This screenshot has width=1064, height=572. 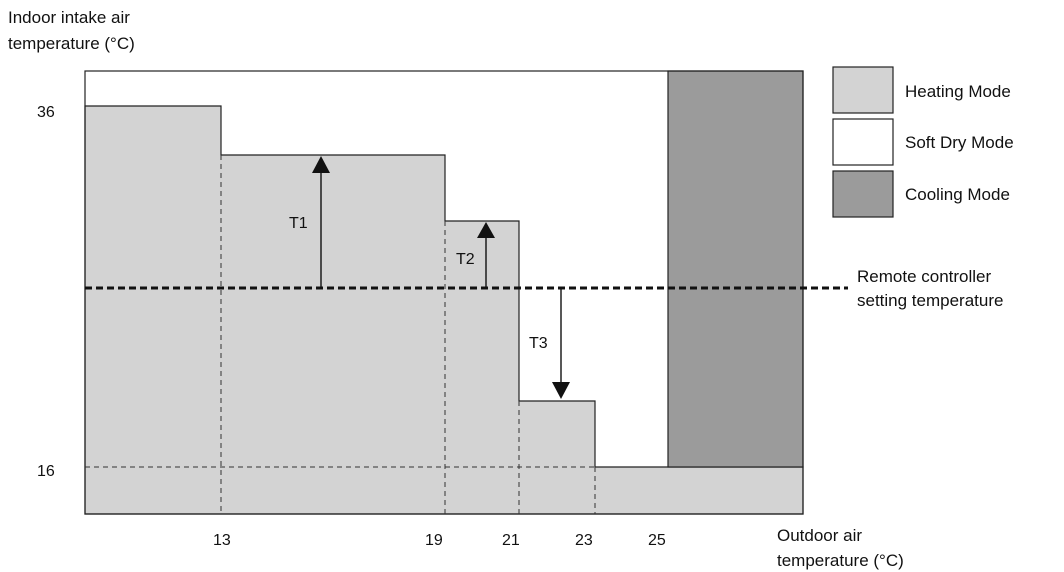 I want to click on t1-arrow, so click(x=321, y=222).